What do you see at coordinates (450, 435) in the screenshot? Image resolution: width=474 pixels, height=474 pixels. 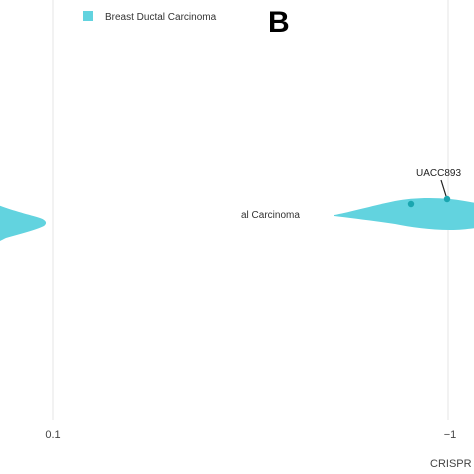 I see `x-tick-label-1: −1` at bounding box center [450, 435].